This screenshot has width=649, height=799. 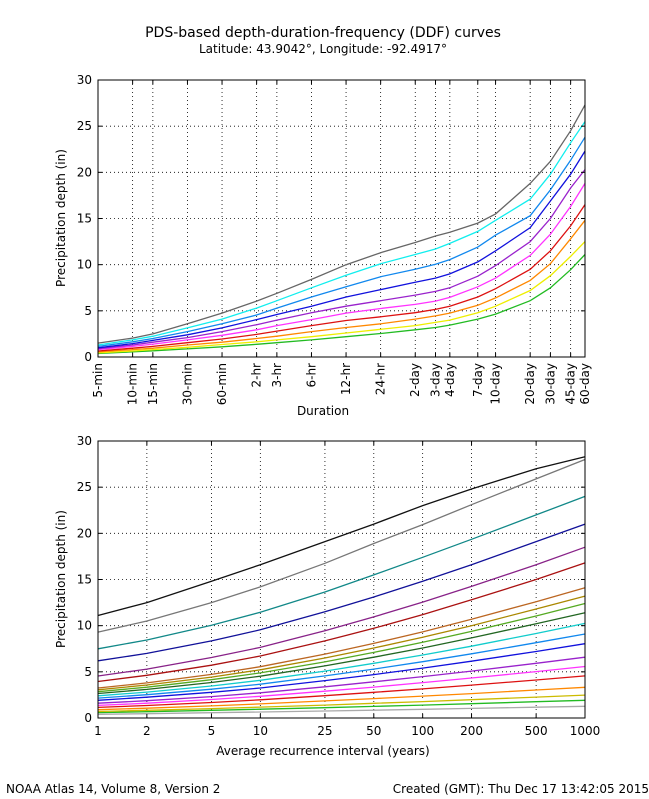 I want to click on x-tick-label: 15-min, so click(x=153, y=384).